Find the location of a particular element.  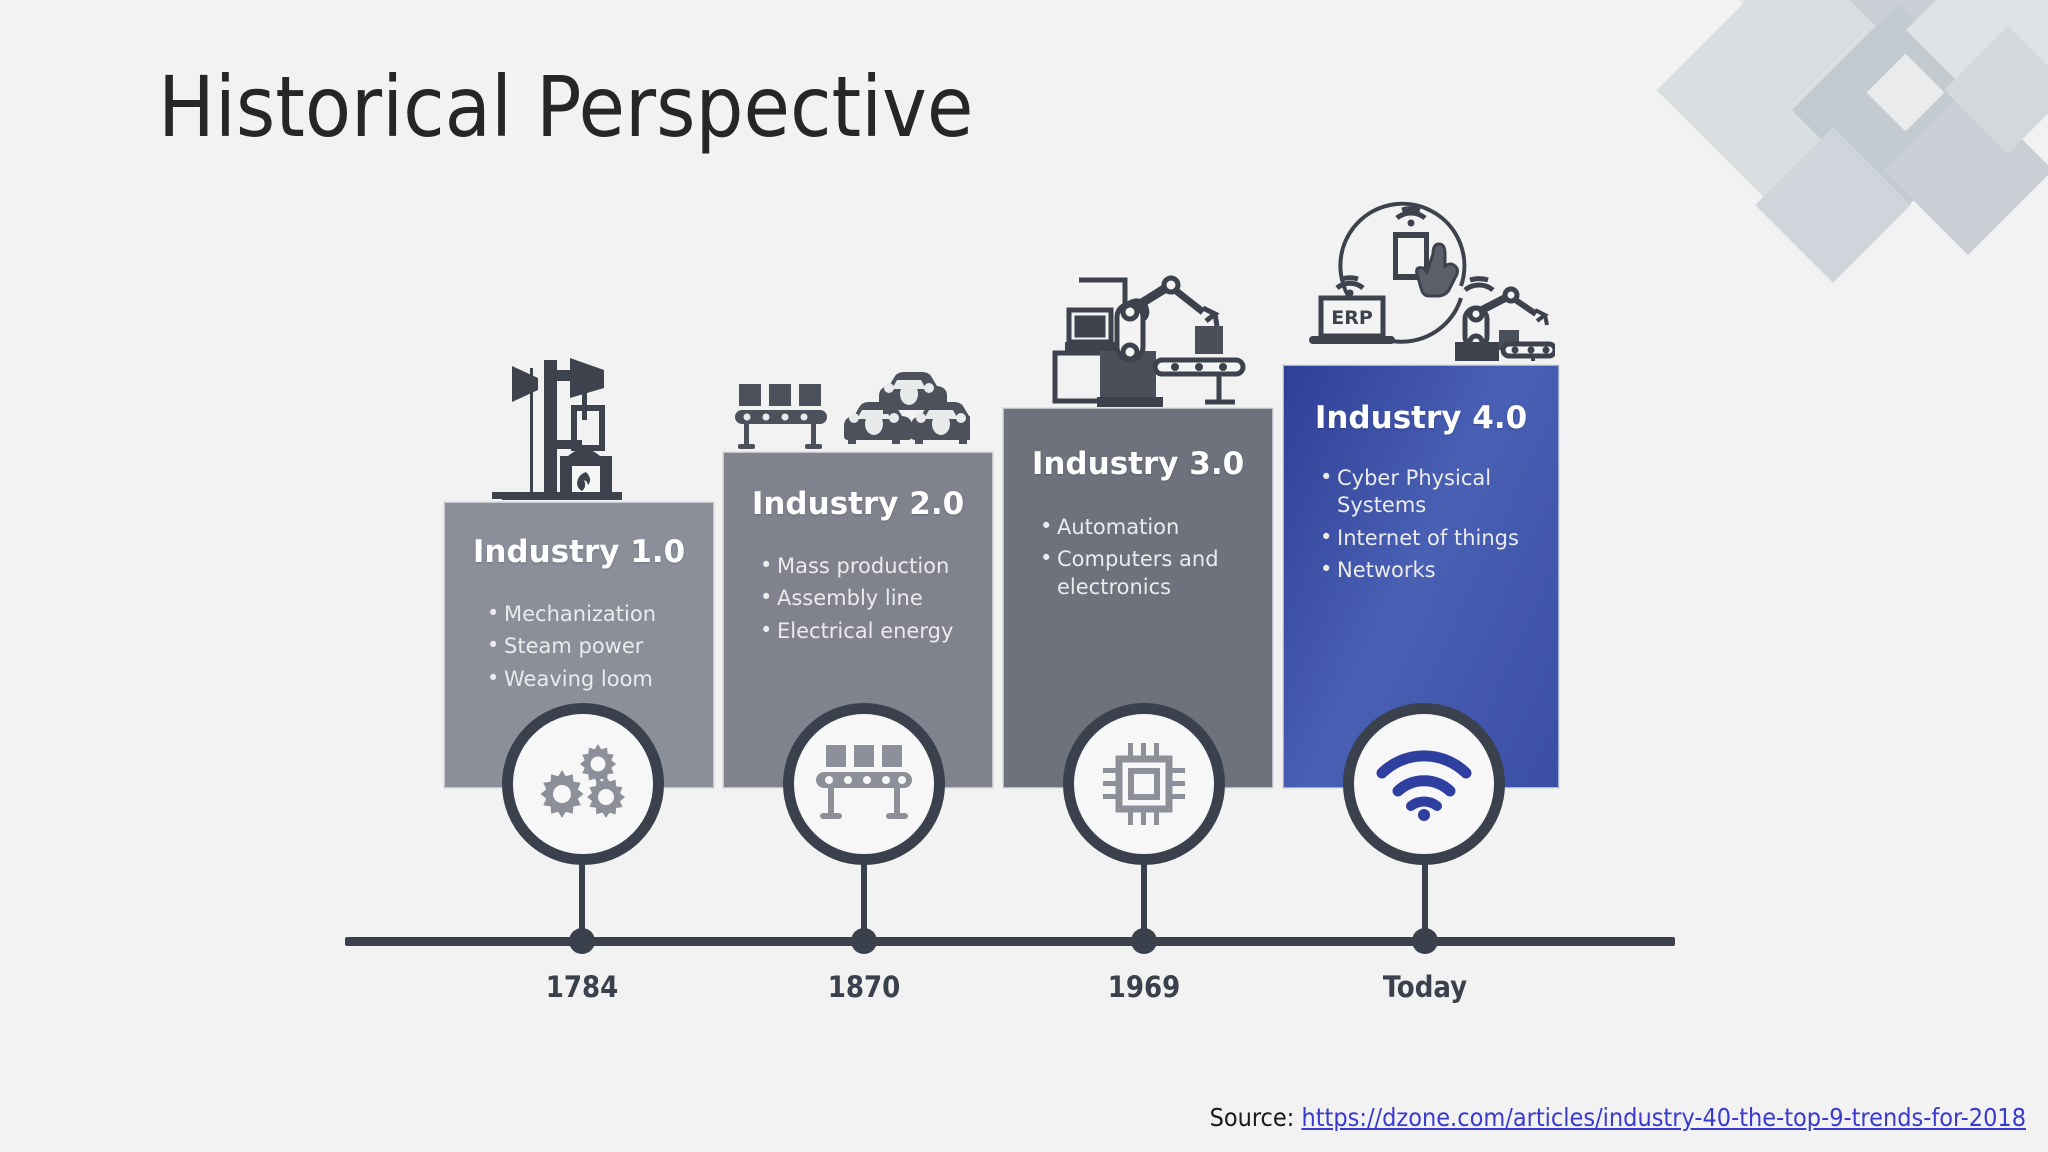

stage-bullets: Automation Computers and electronics is located at coordinates (1129, 559).